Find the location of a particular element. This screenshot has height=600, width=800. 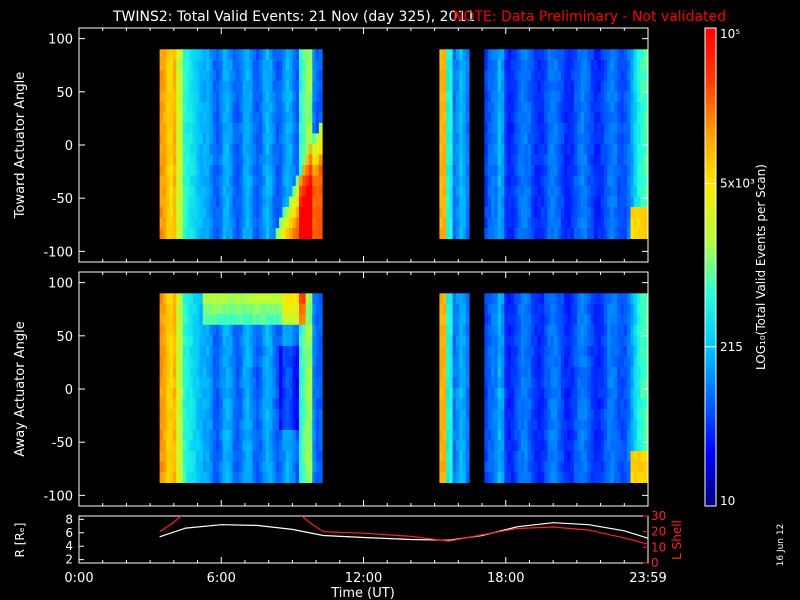

colorbar-scale is located at coordinates (710, 267).